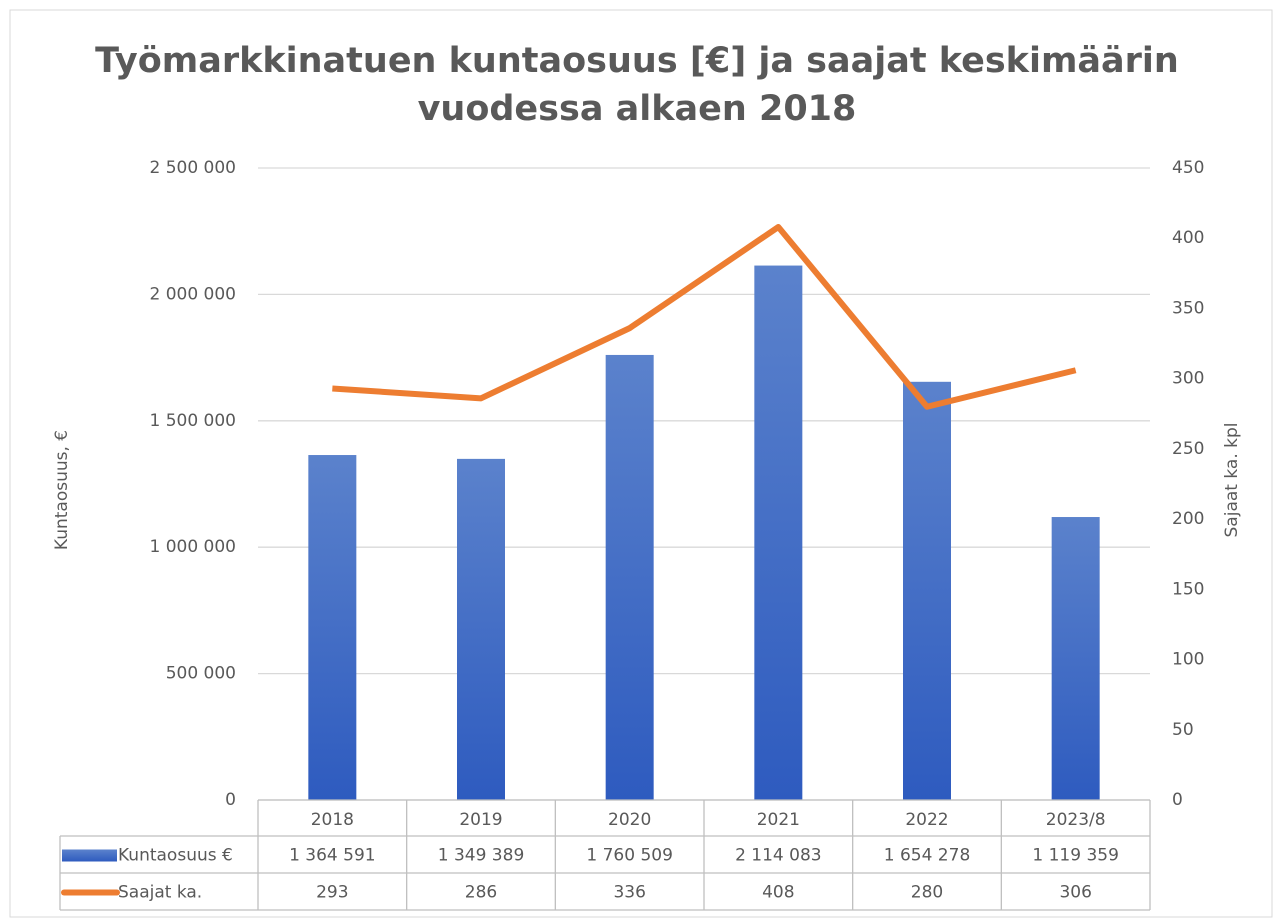 This screenshot has width=1275, height=920. Describe the element at coordinates (629, 856) in the screenshot. I see `data-label: 1 760 509` at that location.